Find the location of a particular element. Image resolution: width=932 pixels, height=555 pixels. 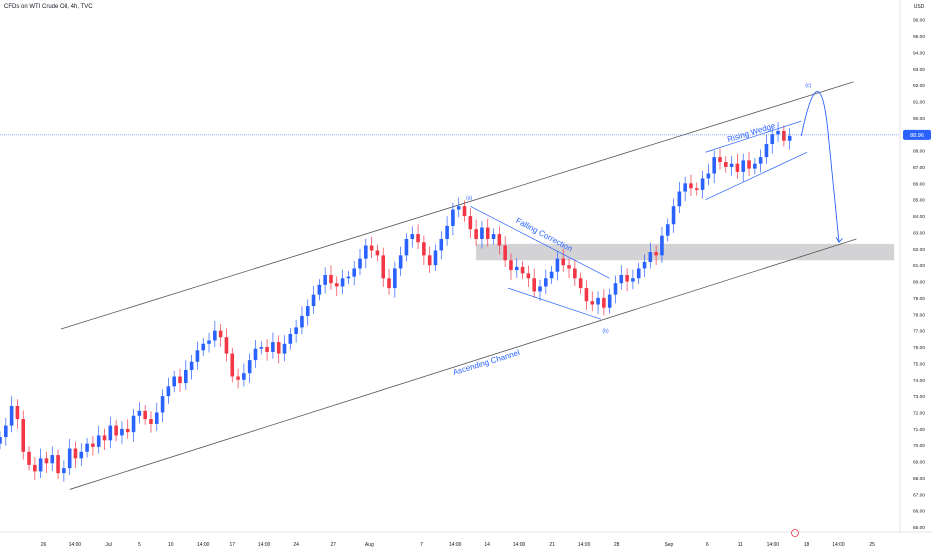

y-tick-label: 86.00 is located at coordinates (919, 184).